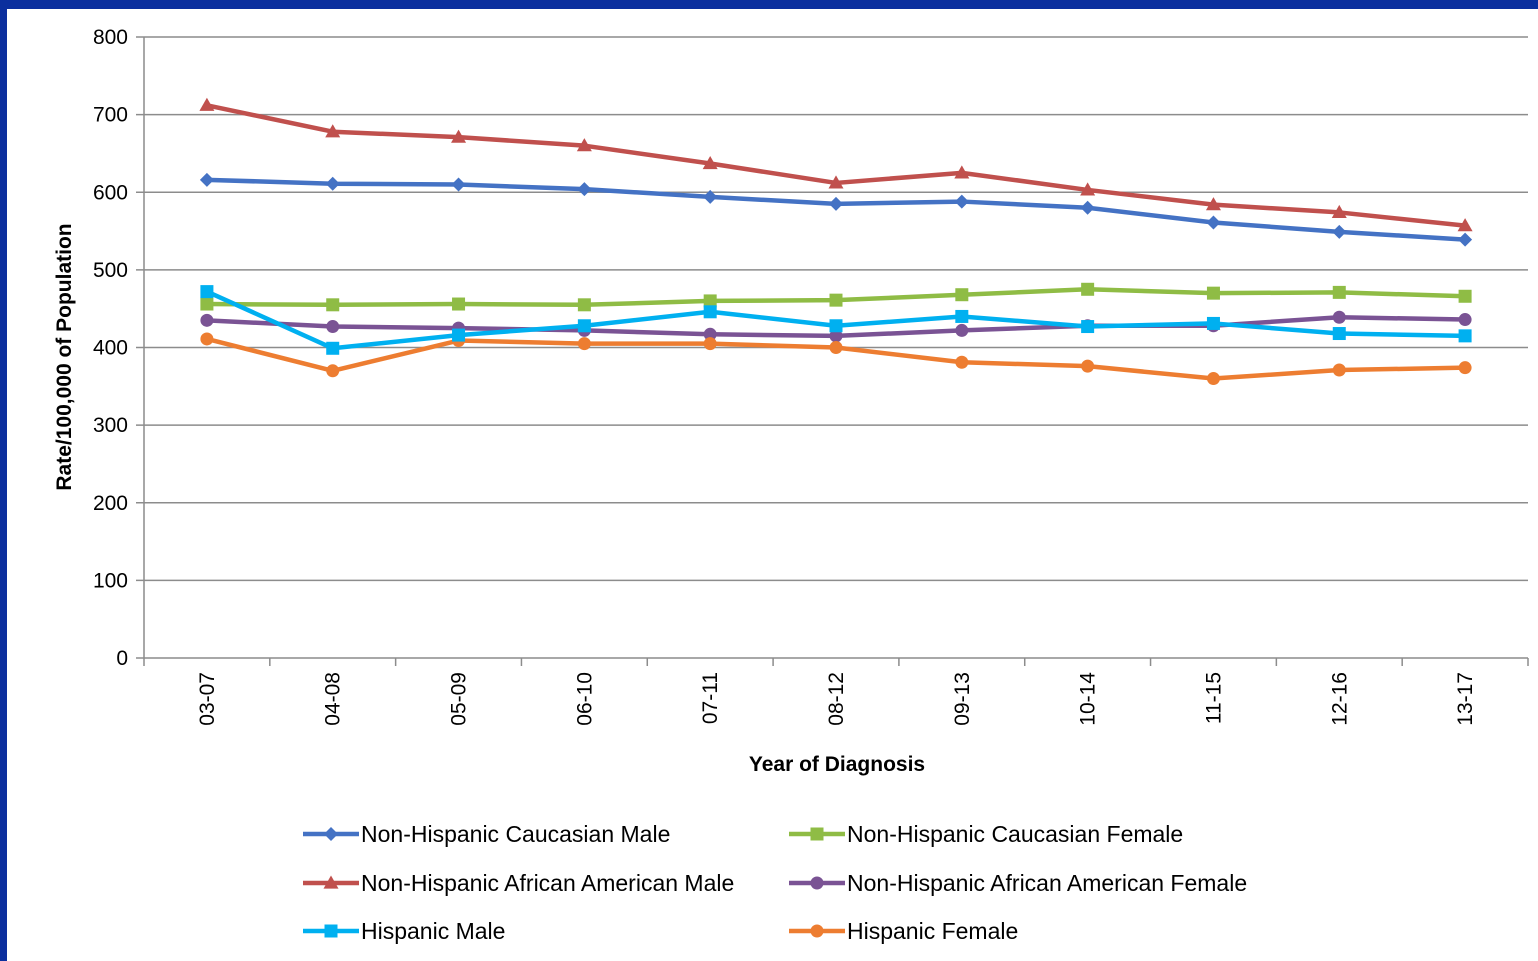 The height and width of the screenshot is (961, 1538). Describe the element at coordinates (710, 698) in the screenshot. I see `x-tick-label: 07-11` at that location.